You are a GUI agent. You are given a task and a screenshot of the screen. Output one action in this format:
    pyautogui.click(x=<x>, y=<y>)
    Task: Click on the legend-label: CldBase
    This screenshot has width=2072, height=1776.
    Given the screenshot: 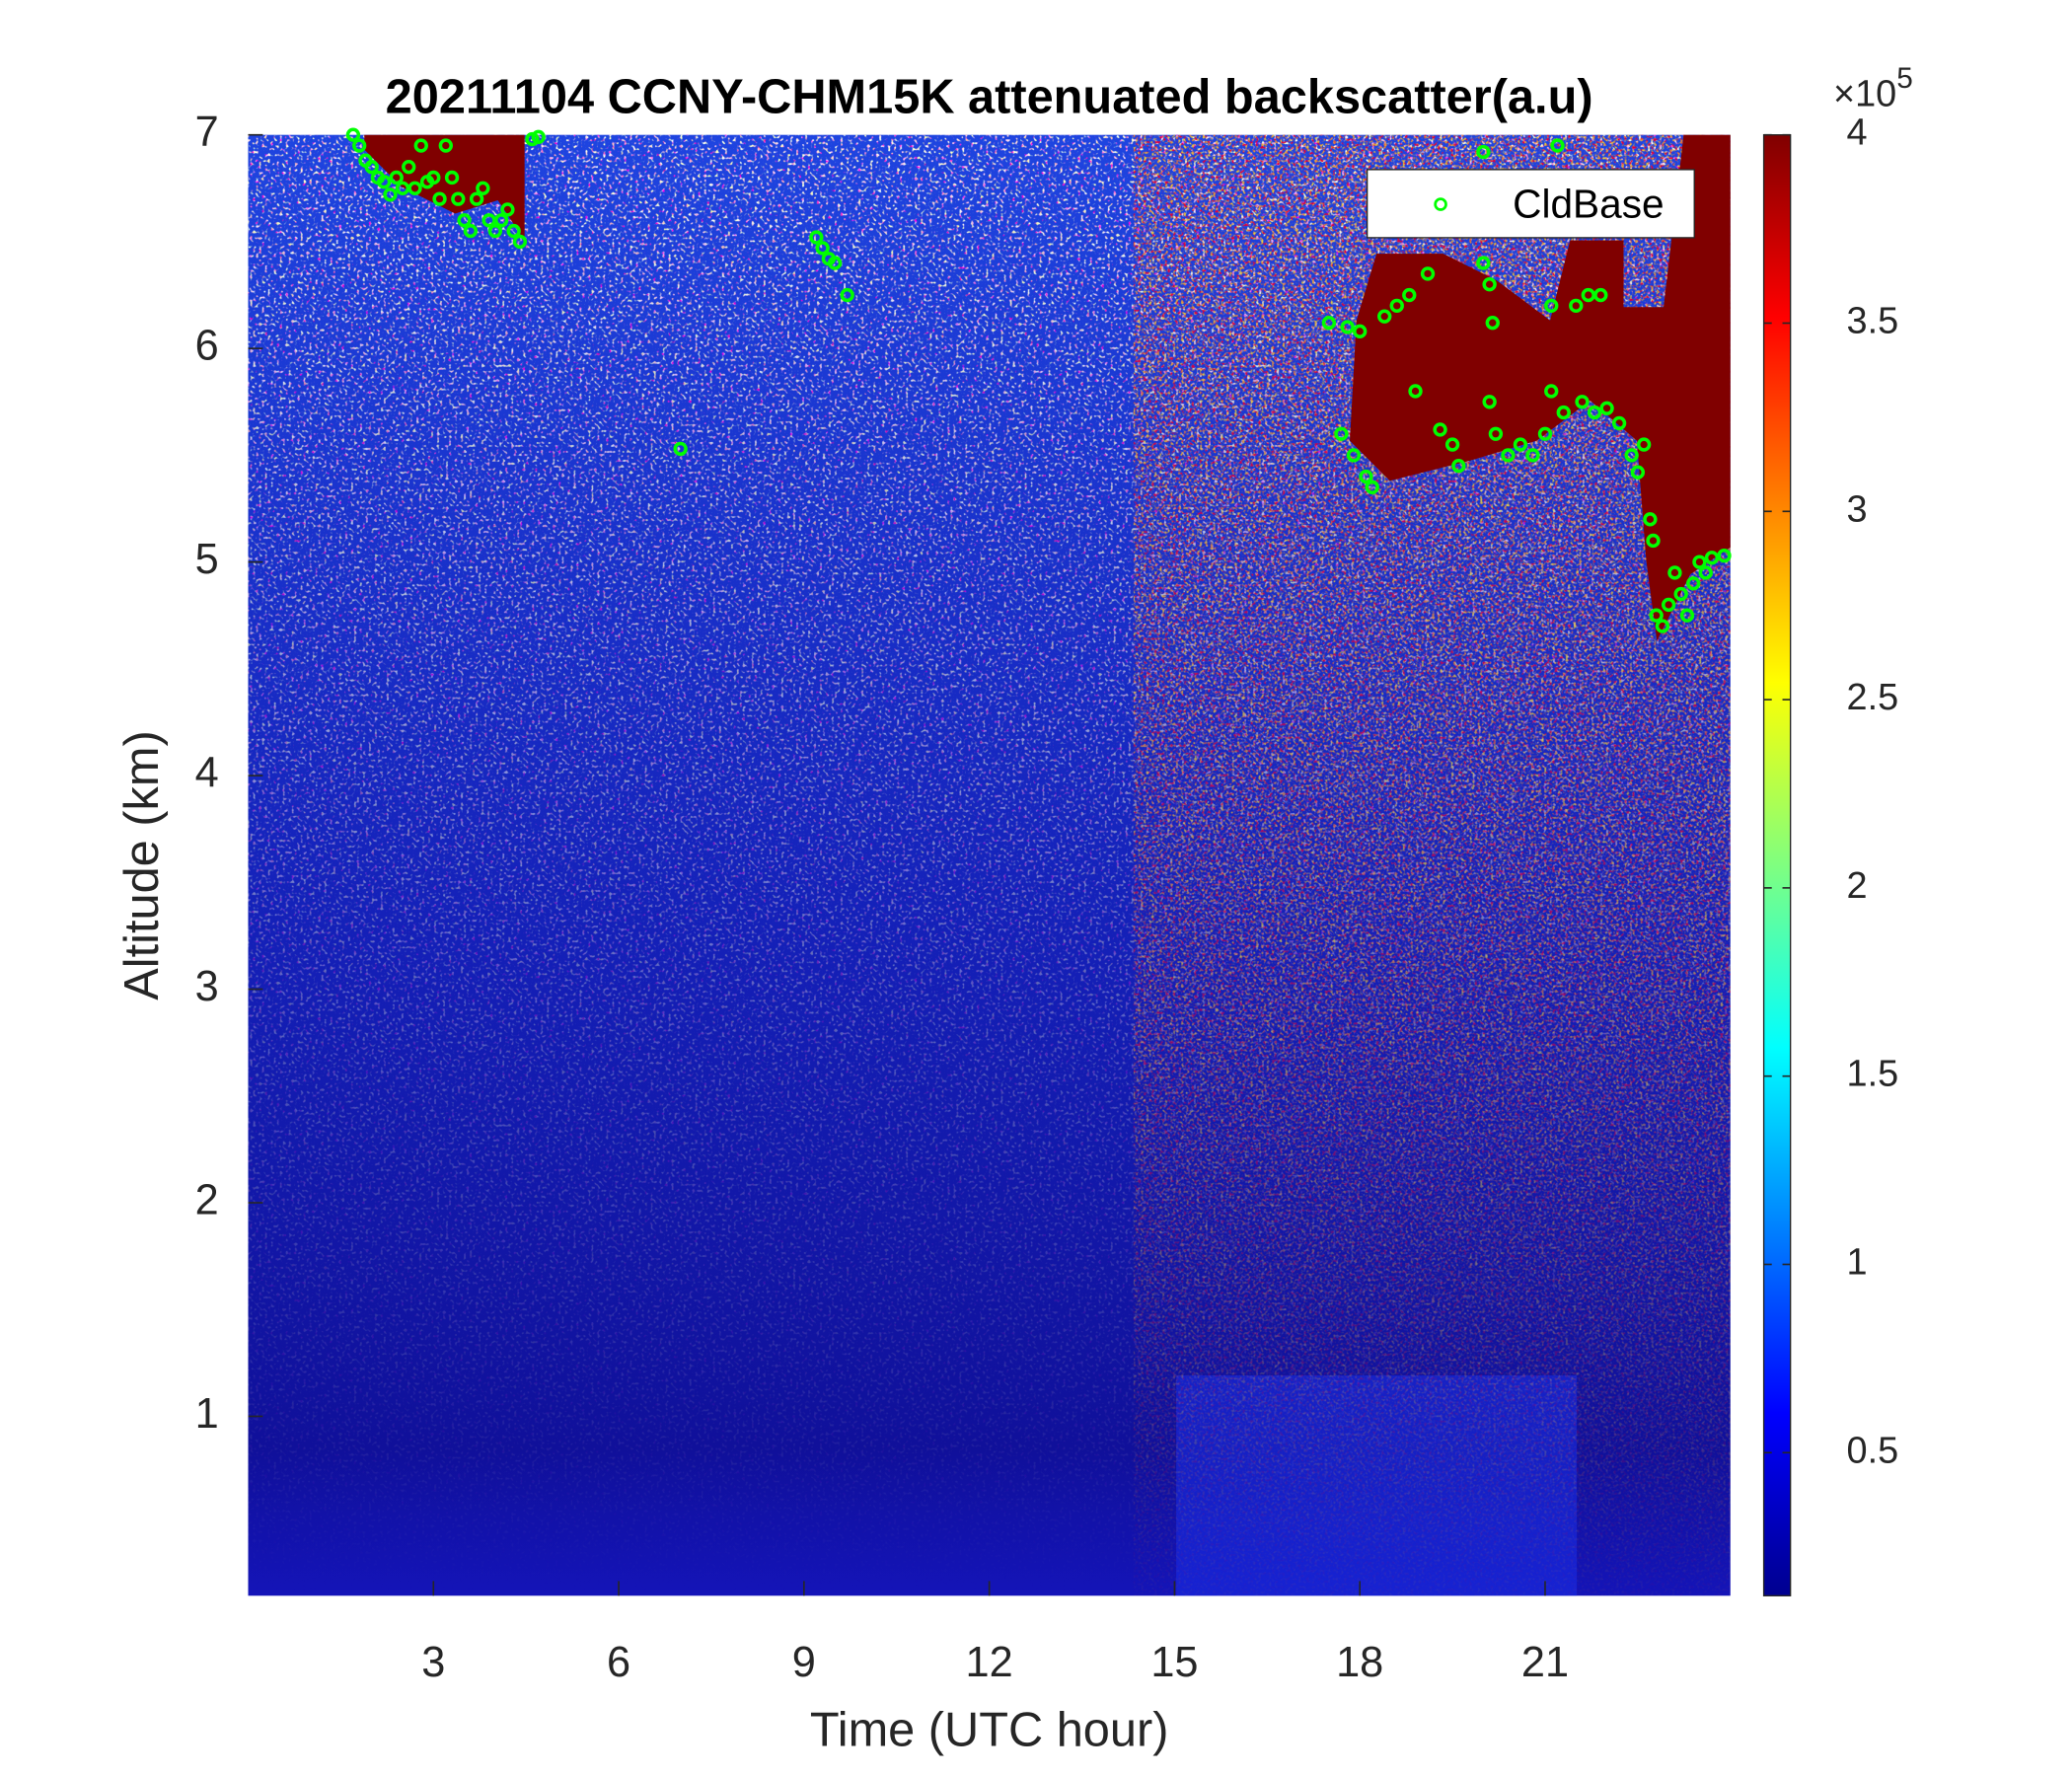 What is the action you would take?
    pyautogui.click(x=1588, y=204)
    